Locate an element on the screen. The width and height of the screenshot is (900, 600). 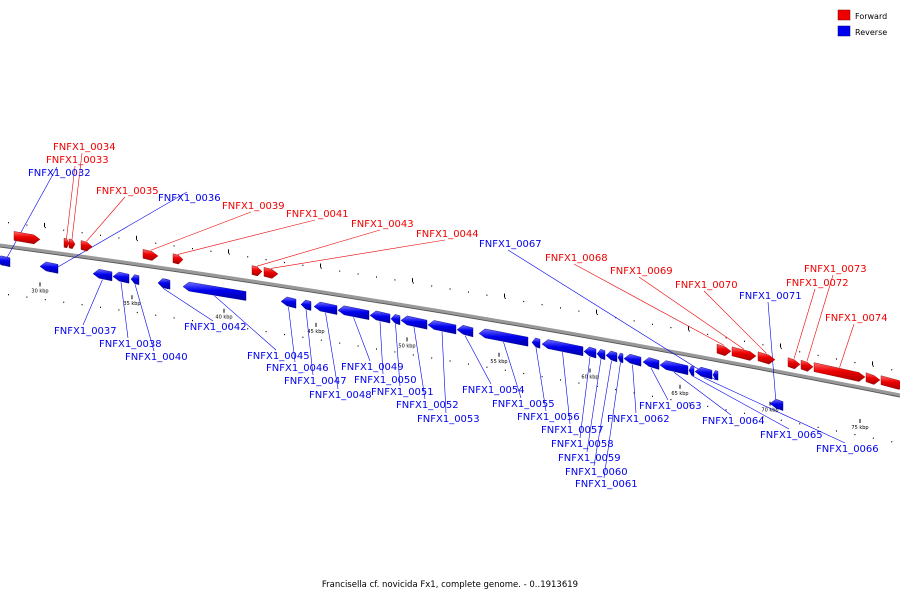
gene-label-fnfx1-0064: FNFX1_0064 is located at coordinates (733, 421).